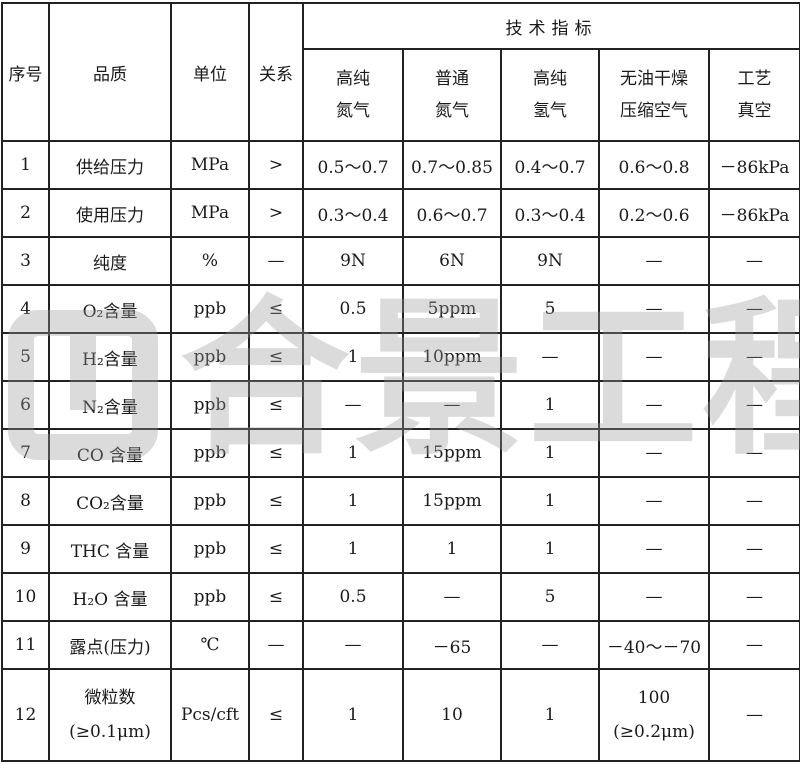  I want to click on header-column-line1: 普通, so click(452, 79).